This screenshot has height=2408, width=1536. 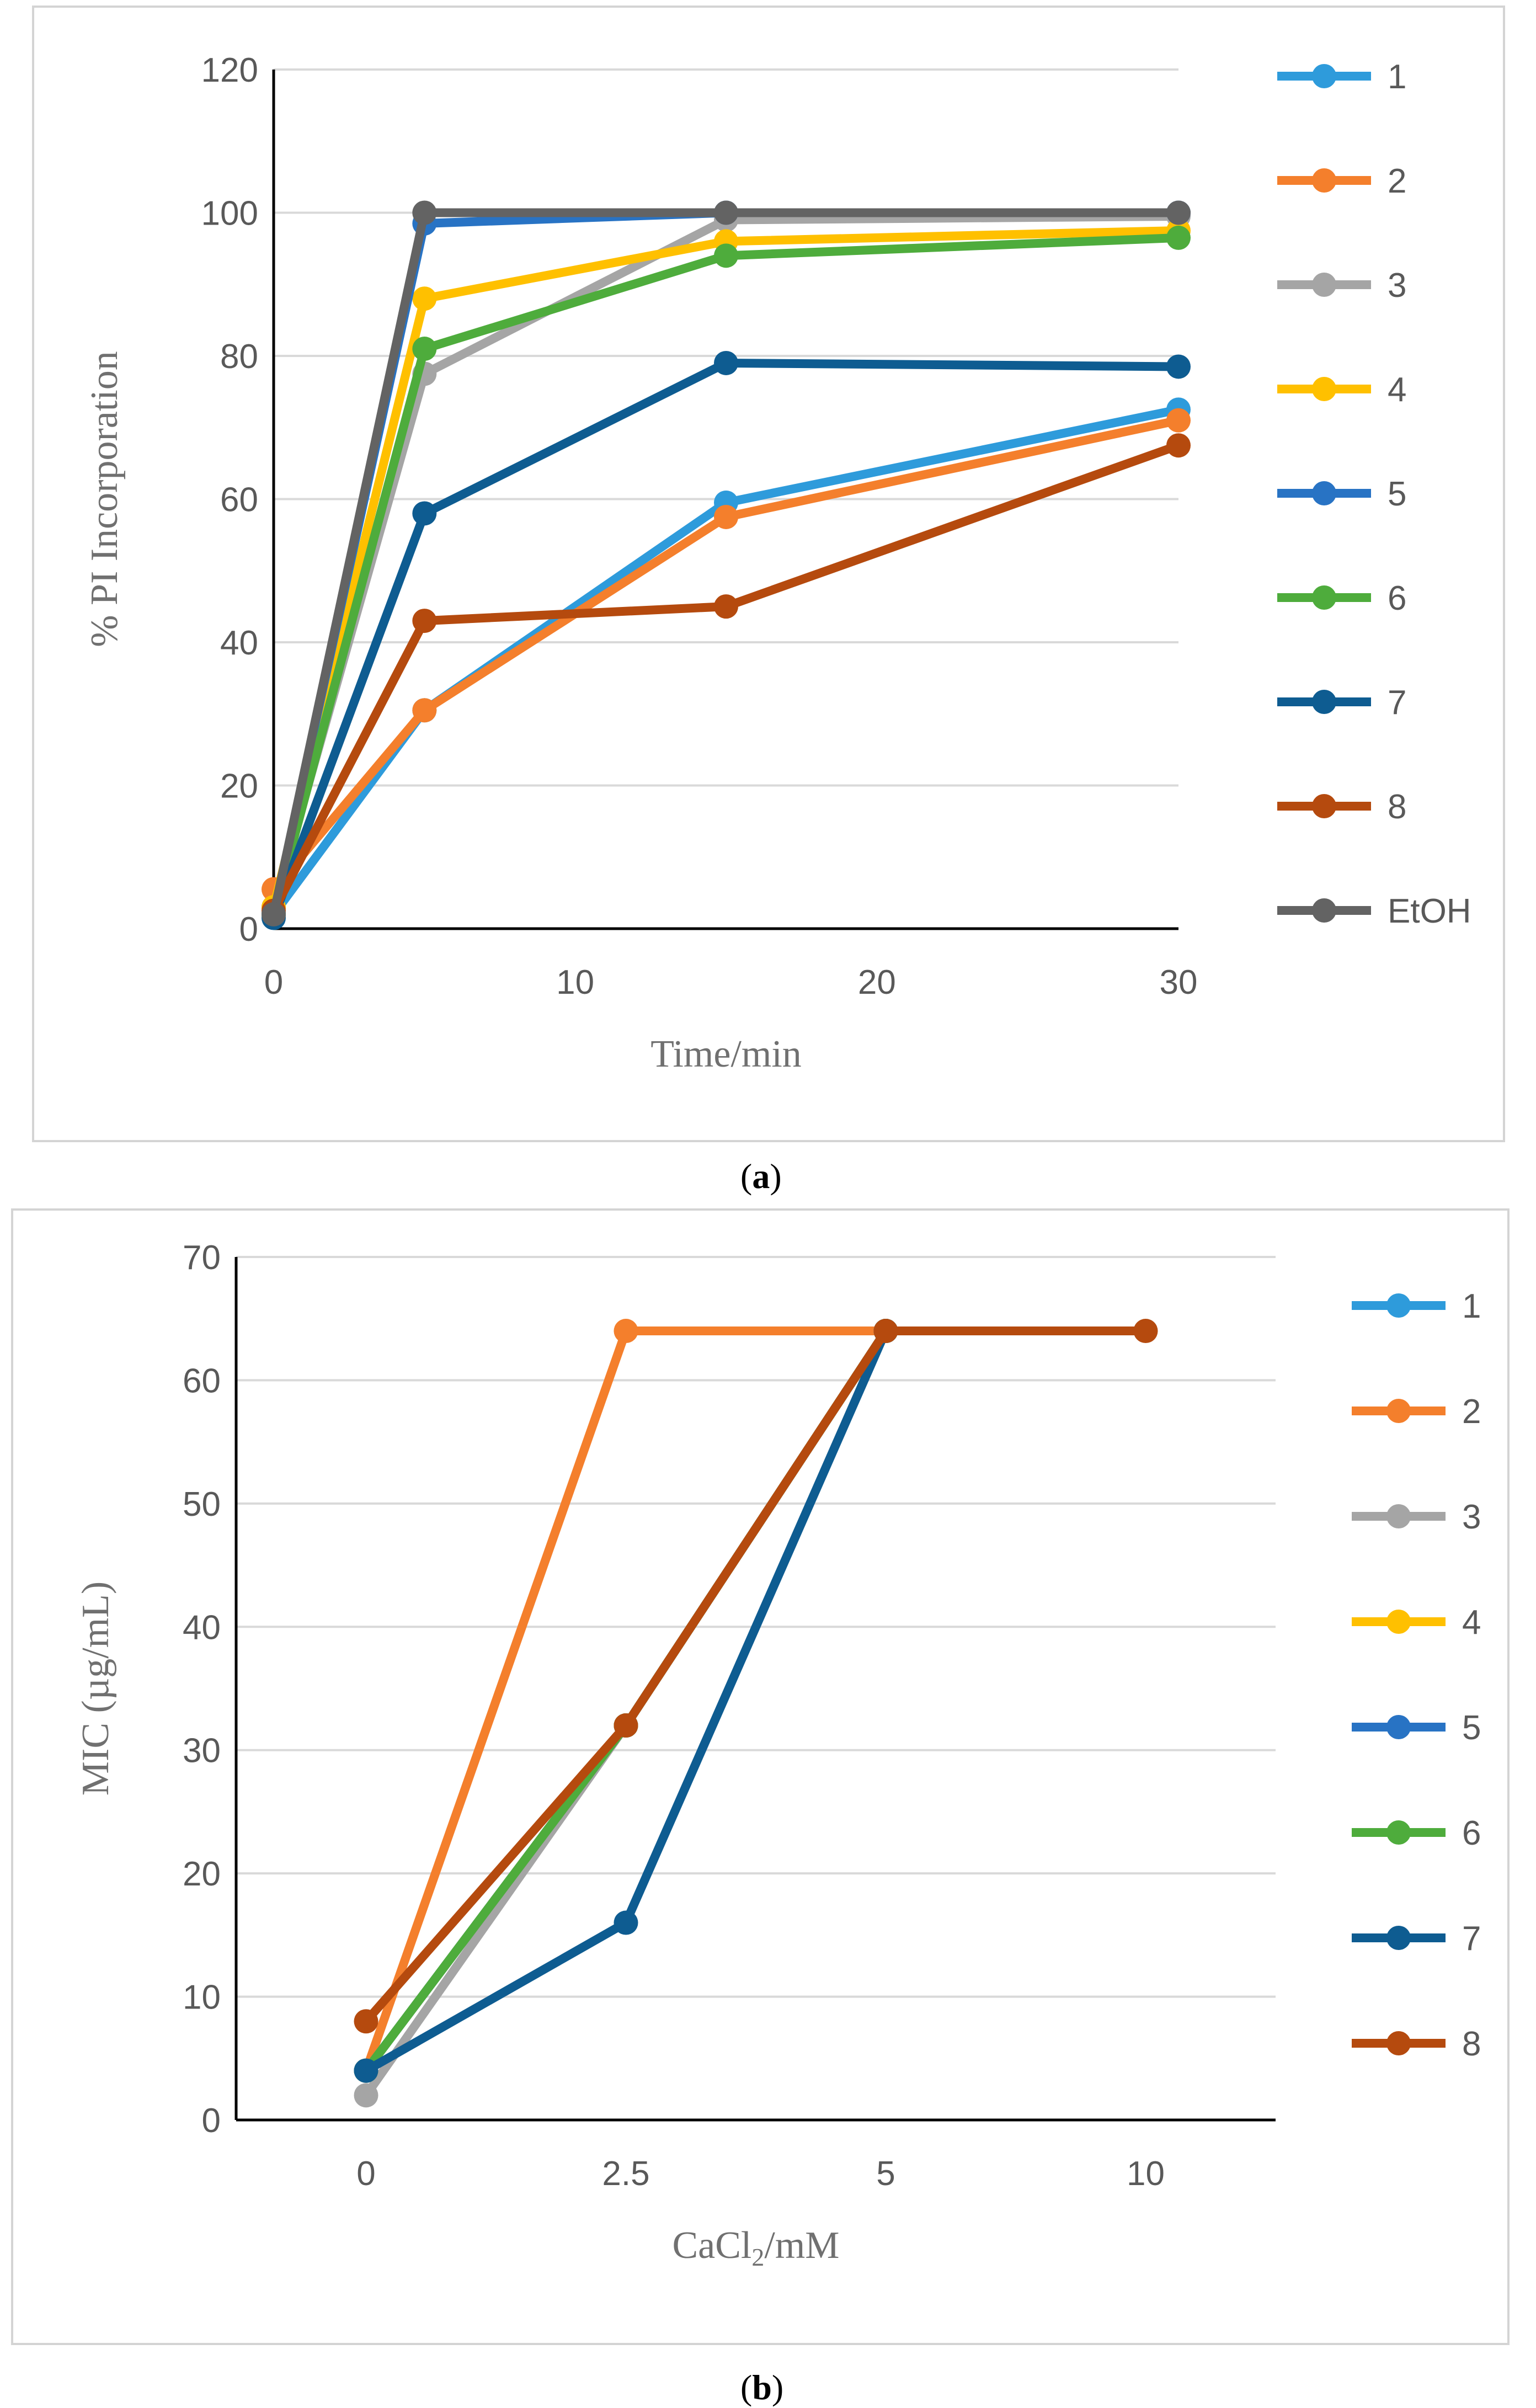 I want to click on chart-b-y-tick-label: 20, so click(x=202, y=1874).